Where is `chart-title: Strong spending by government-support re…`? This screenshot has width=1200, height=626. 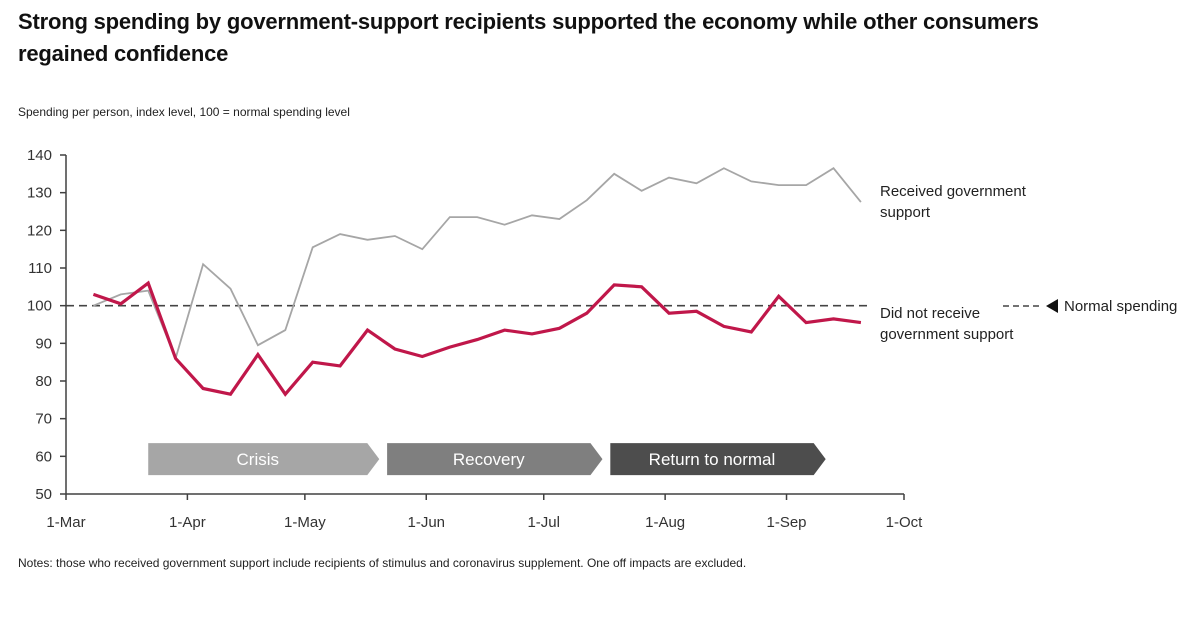
chart-title: Strong spending by government-support re… is located at coordinates (528, 37).